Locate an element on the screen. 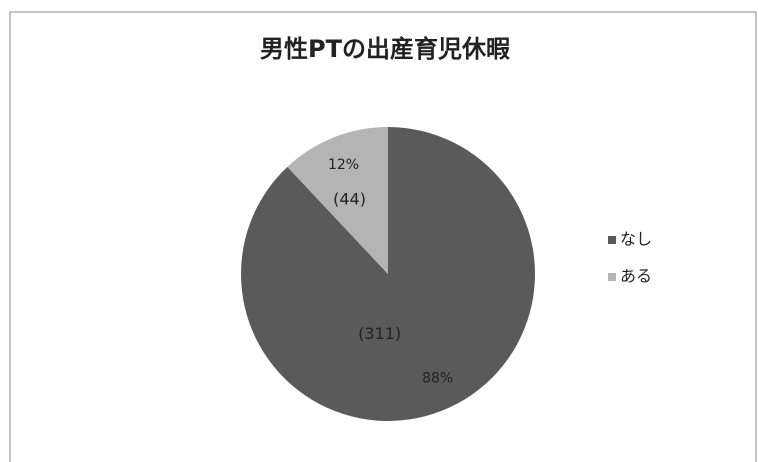 Image resolution: width=758 pixels, height=462 pixels. chart-title: 男性PTの出産育児休暇 is located at coordinates (385, 49).